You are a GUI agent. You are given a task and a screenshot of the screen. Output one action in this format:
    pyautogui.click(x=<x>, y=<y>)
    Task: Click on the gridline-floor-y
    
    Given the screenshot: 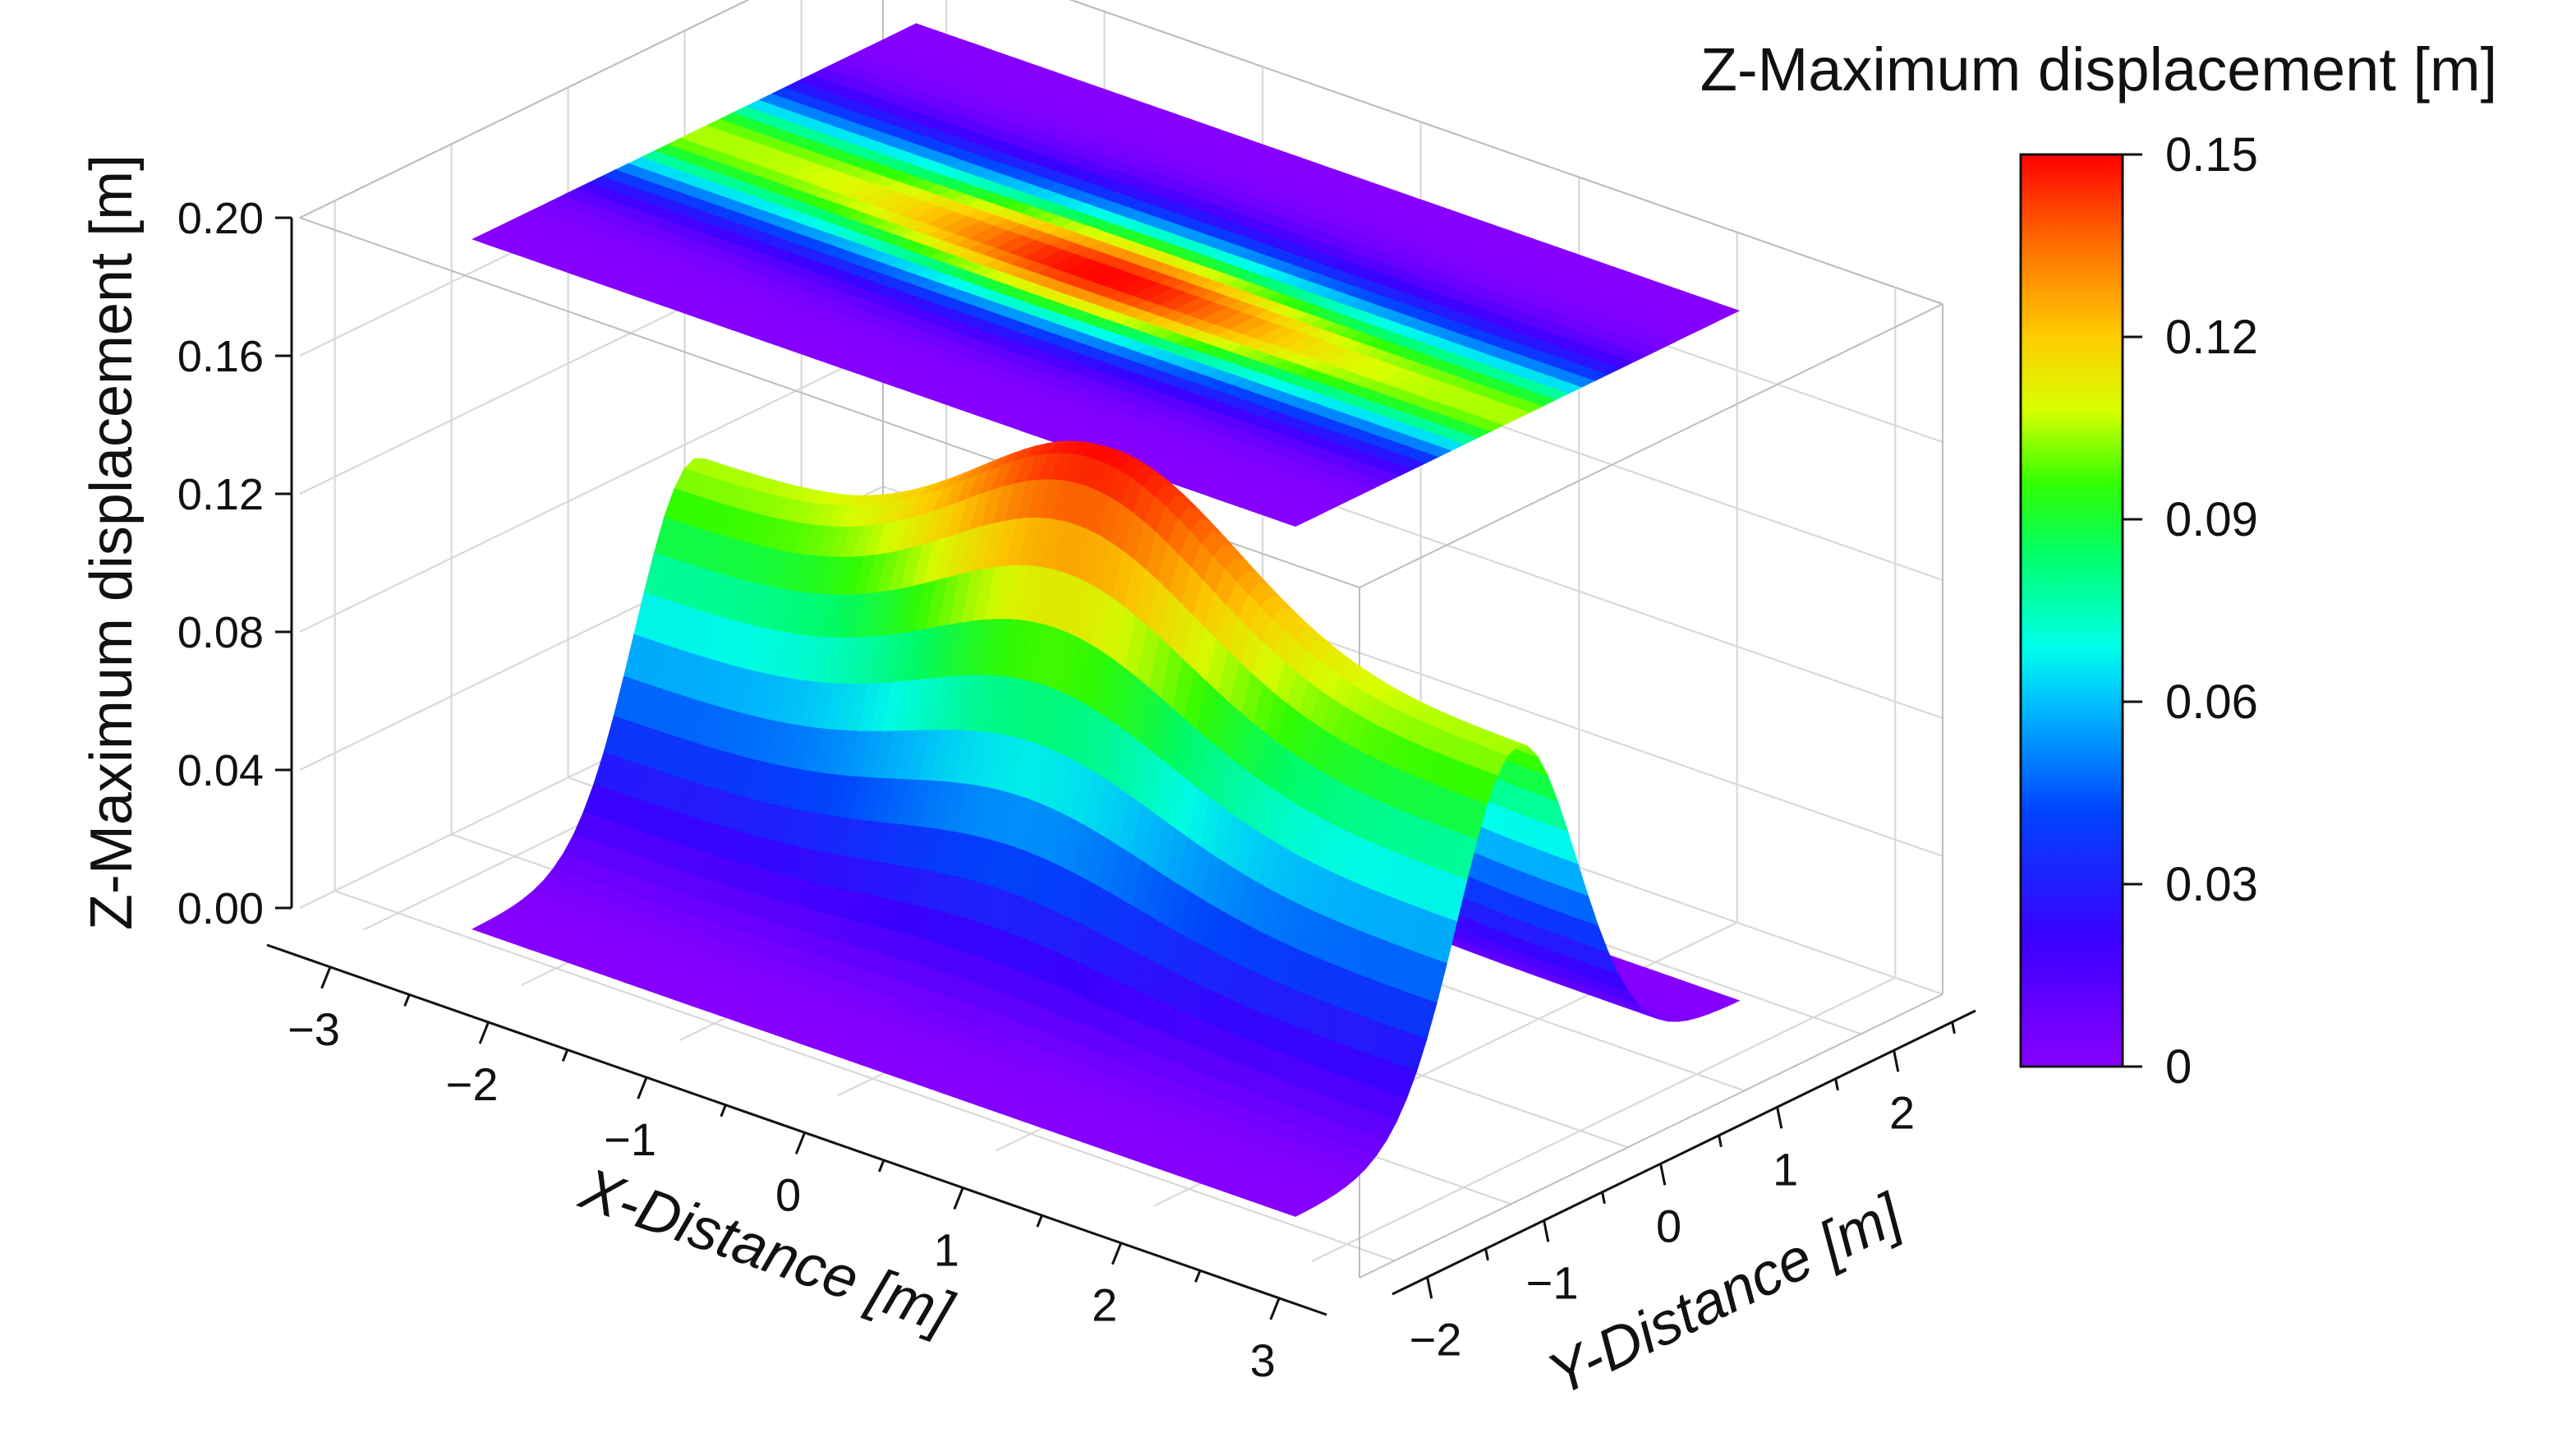 What is the action you would take?
    pyautogui.click(x=864, y=1076)
    